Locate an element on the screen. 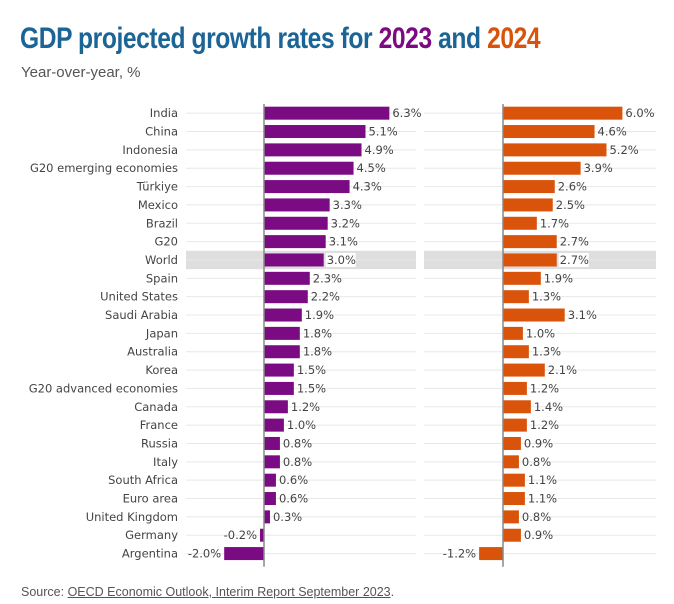  value-label-2024: 1.0% is located at coordinates (540, 333).